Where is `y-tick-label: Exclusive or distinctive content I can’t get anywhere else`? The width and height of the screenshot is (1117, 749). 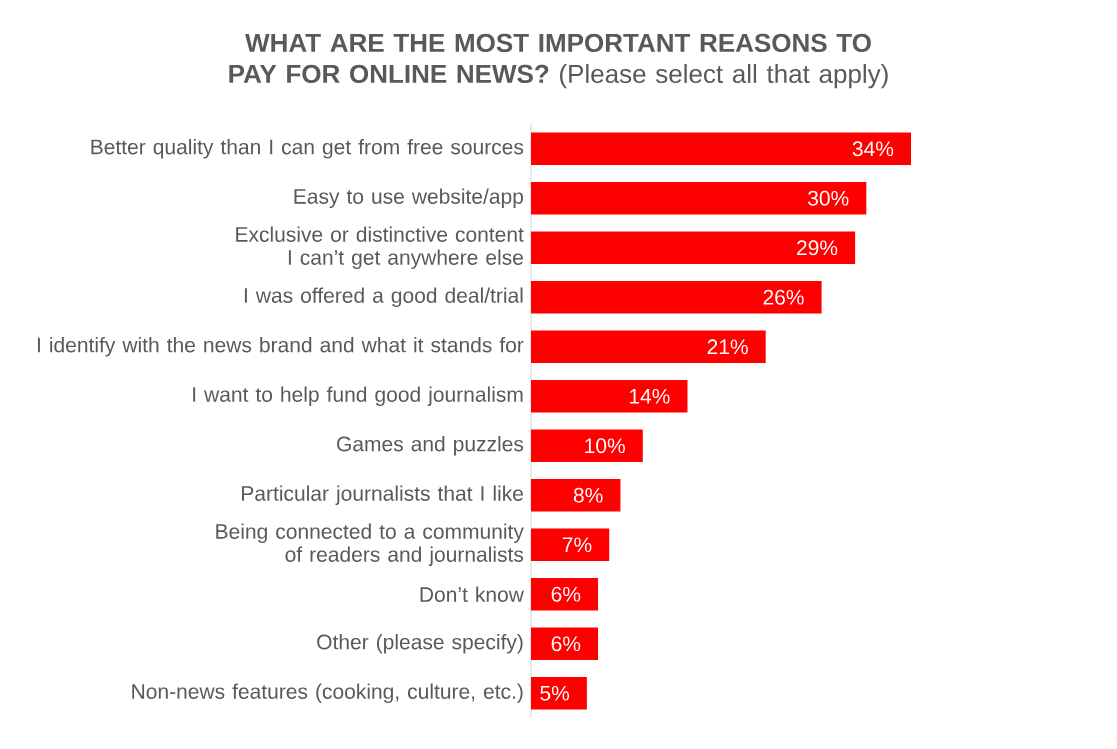
y-tick-label: Exclusive or distinctive content I can’t get anywhere else is located at coordinates (380, 248).